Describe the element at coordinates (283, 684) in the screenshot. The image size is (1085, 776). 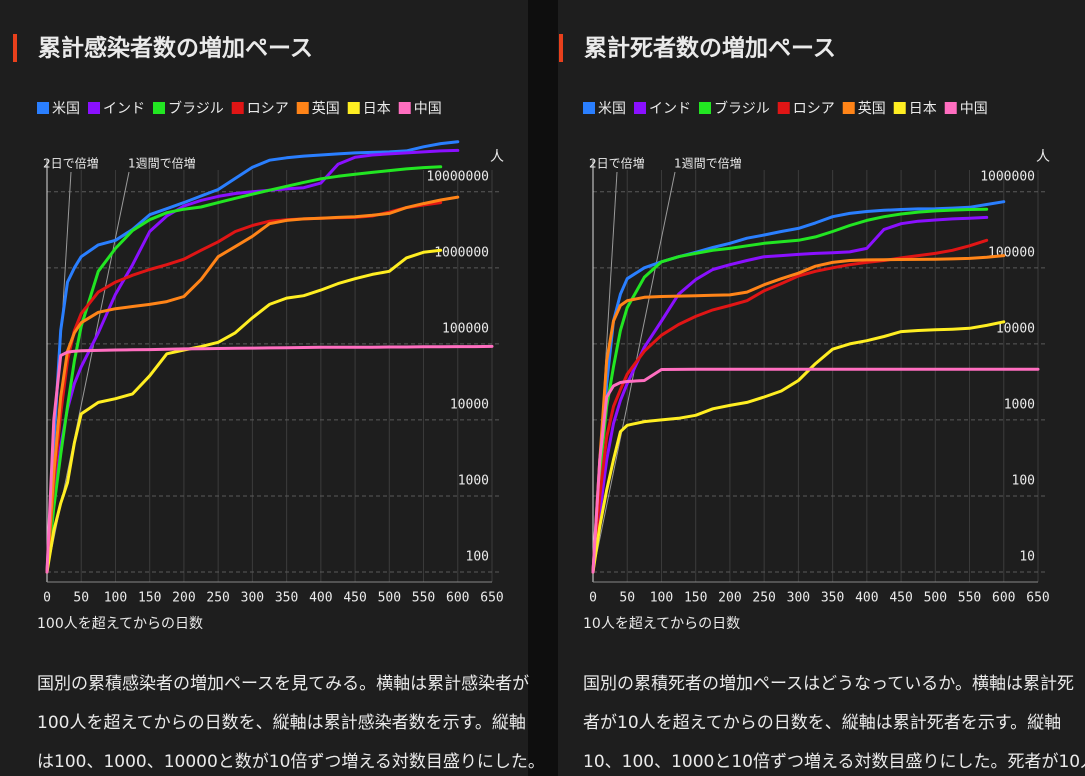
I see `paragraph-line: 国別の累積感染者の増加ペースを見てみる。横軸は累計感染者が` at that location.